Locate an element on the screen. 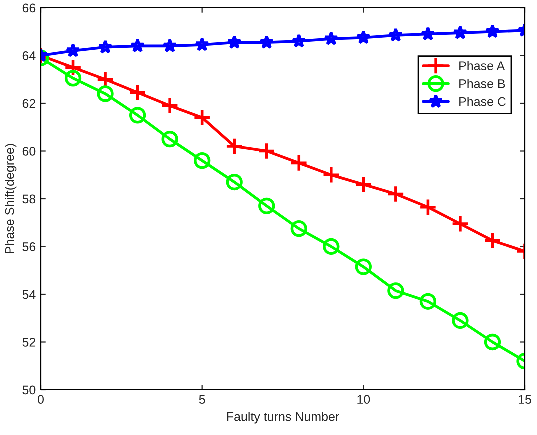 The width and height of the screenshot is (537, 435). y-tick-label: 60 is located at coordinates (29, 151).